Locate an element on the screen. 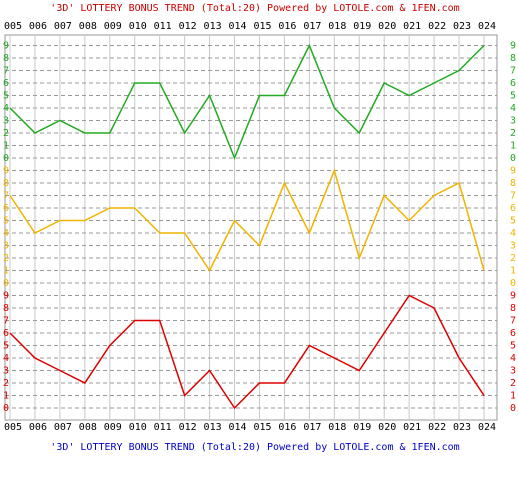  x-tick-label: 012 is located at coordinates (188, 427).